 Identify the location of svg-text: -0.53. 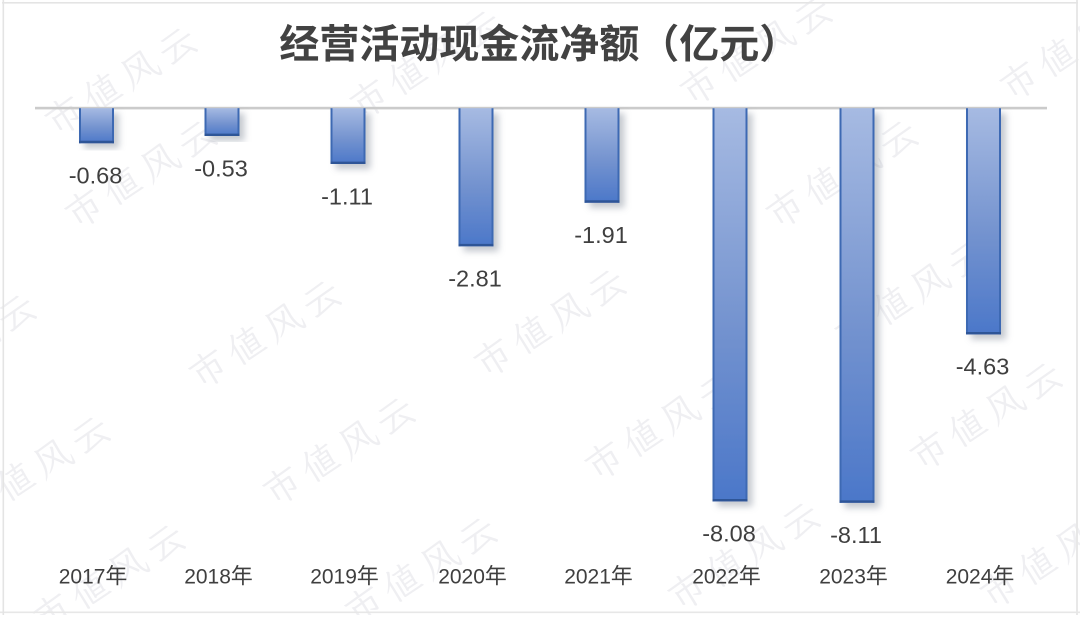
(221, 168).